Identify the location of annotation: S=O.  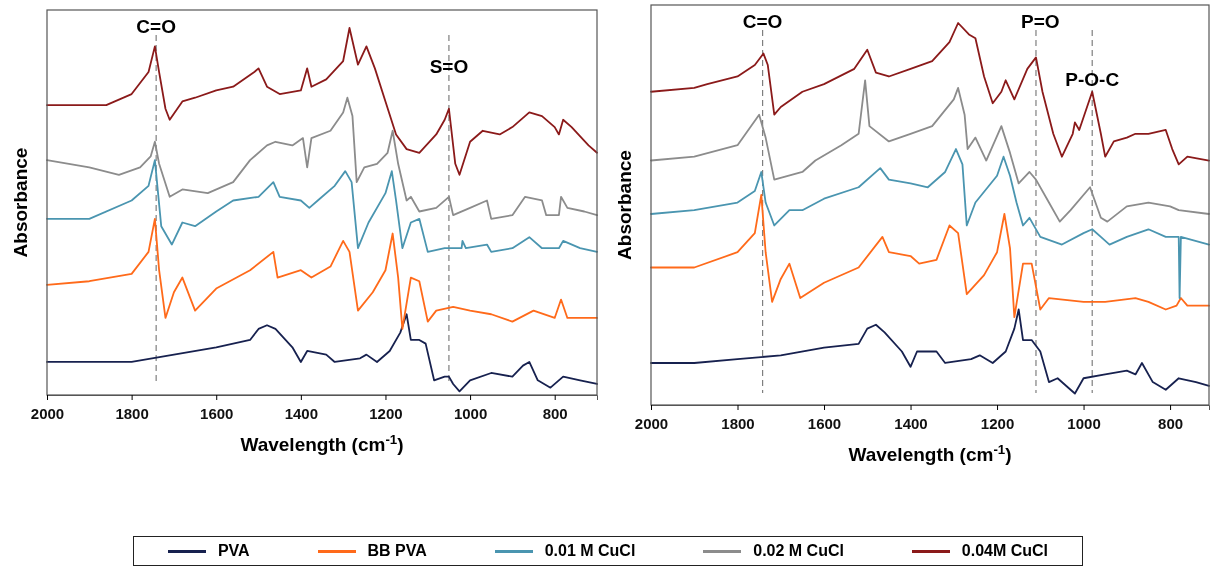
(449, 67).